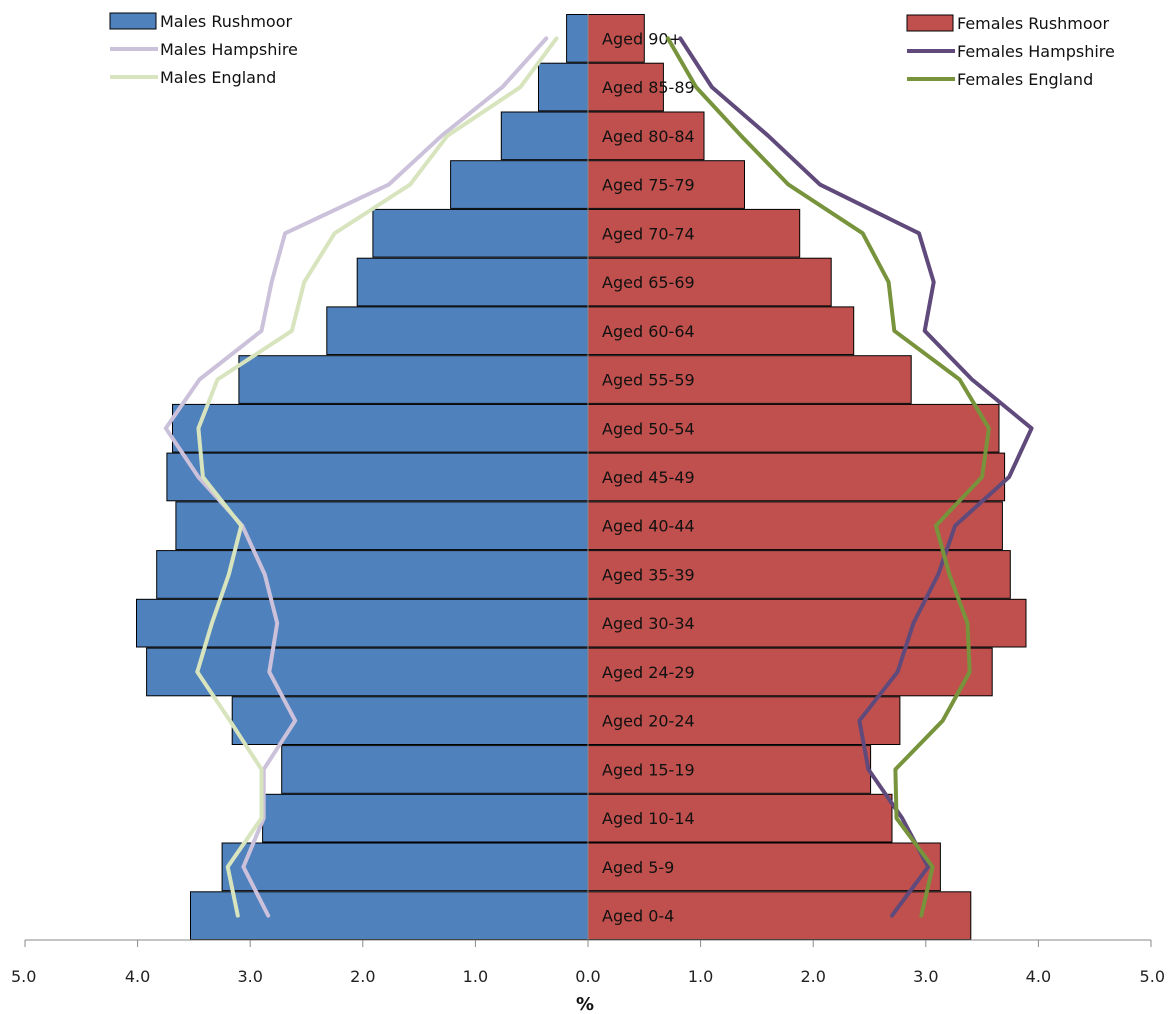 Image resolution: width=1175 pixels, height=1014 pixels. What do you see at coordinates (1033, 23) in the screenshot?
I see `females-rushmoor-legend-label: Females Rushmoor` at bounding box center [1033, 23].